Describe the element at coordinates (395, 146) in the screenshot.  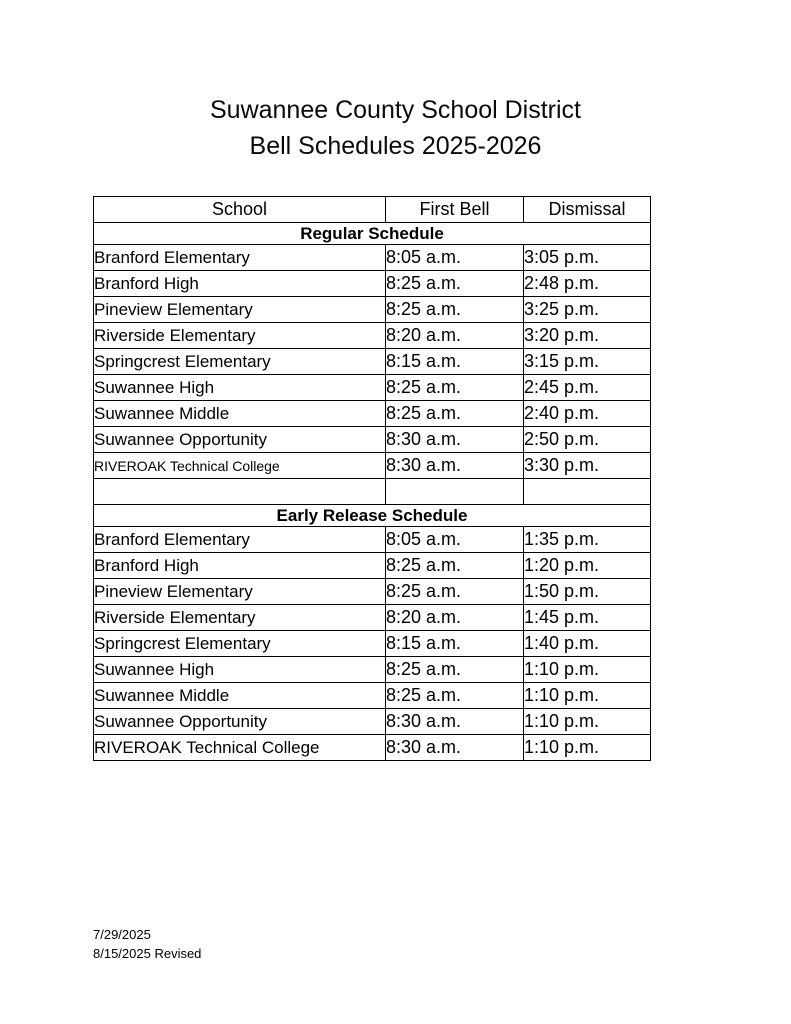
I see `title-line-2: Bell Schedules 2025-2026` at that location.